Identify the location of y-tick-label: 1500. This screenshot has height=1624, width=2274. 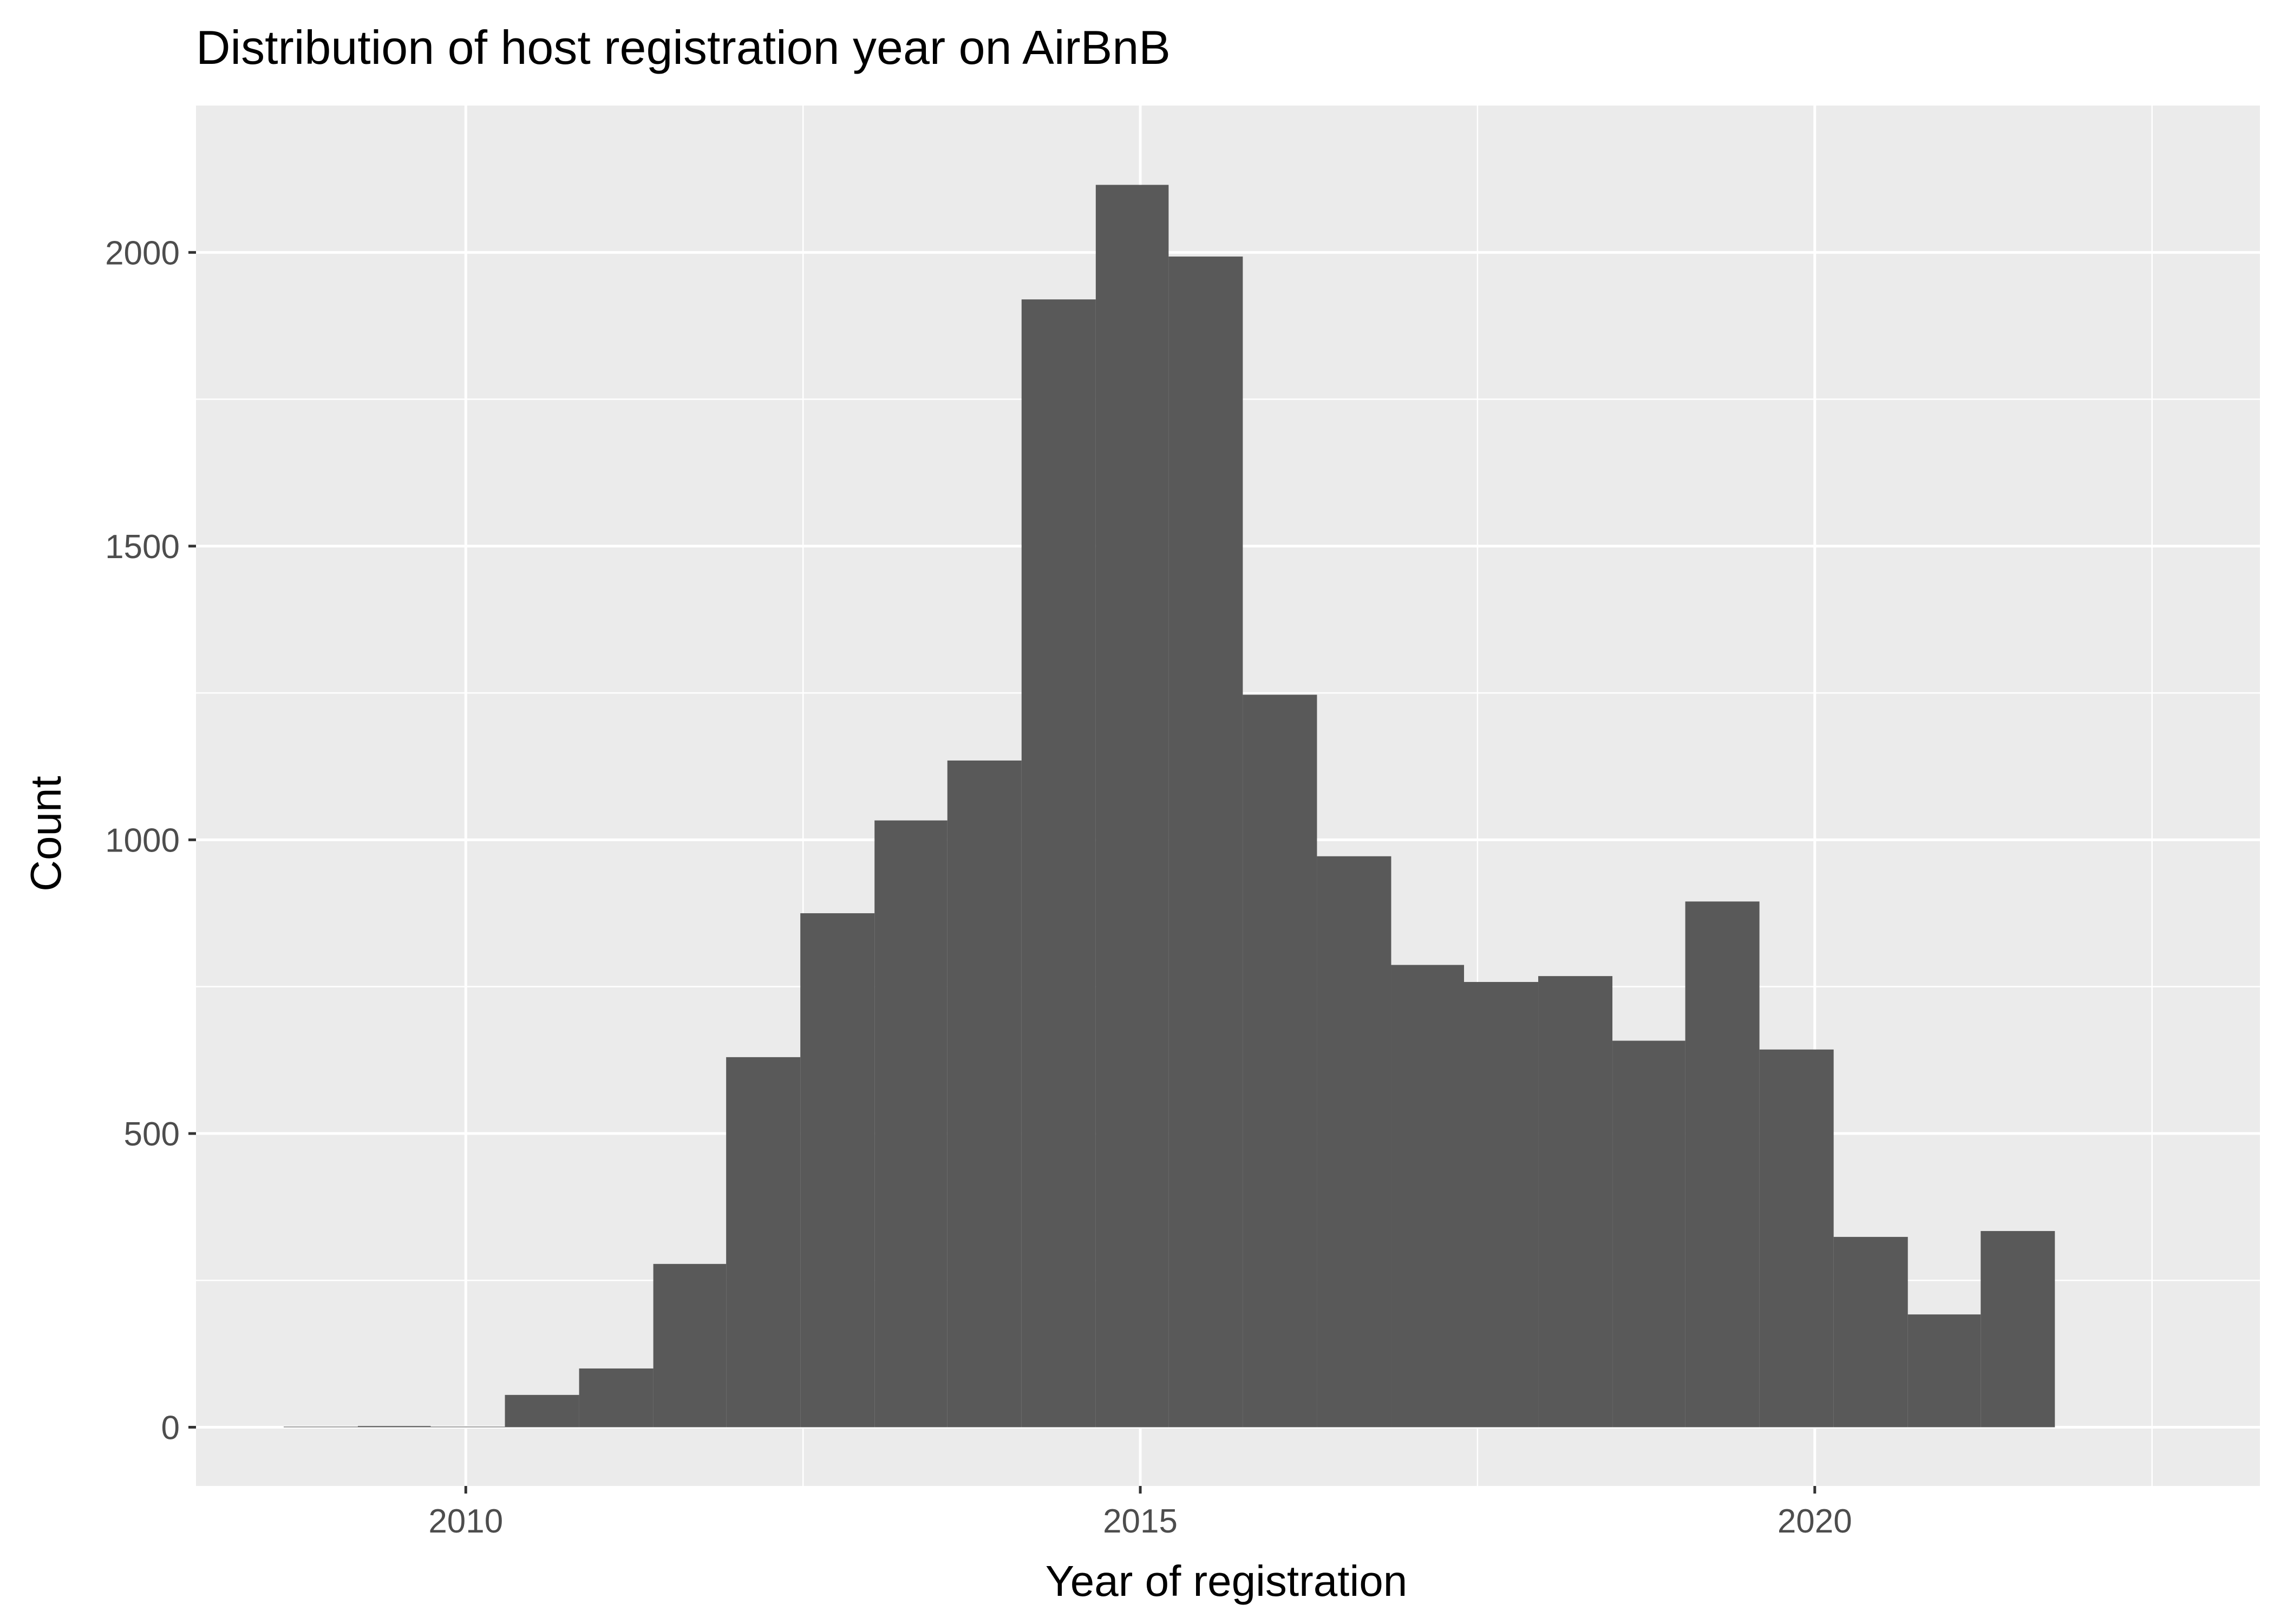
(143, 547).